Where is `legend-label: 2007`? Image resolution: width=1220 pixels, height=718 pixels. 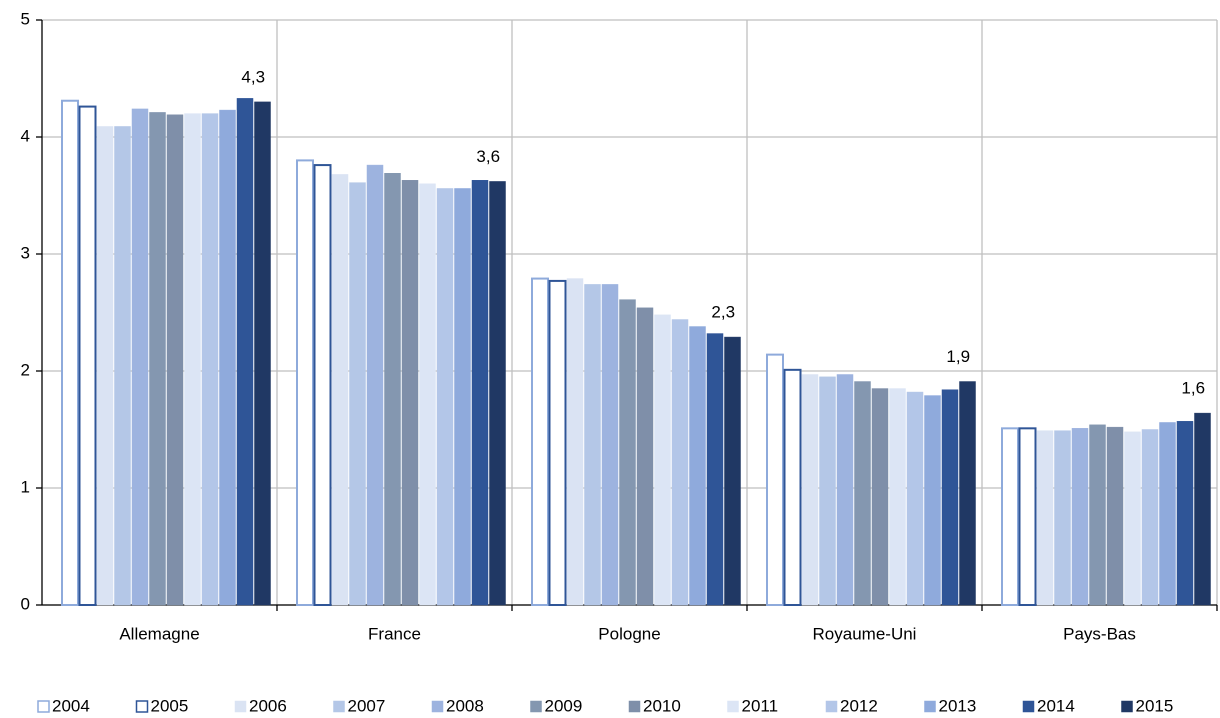
legend-label: 2007 is located at coordinates (367, 705).